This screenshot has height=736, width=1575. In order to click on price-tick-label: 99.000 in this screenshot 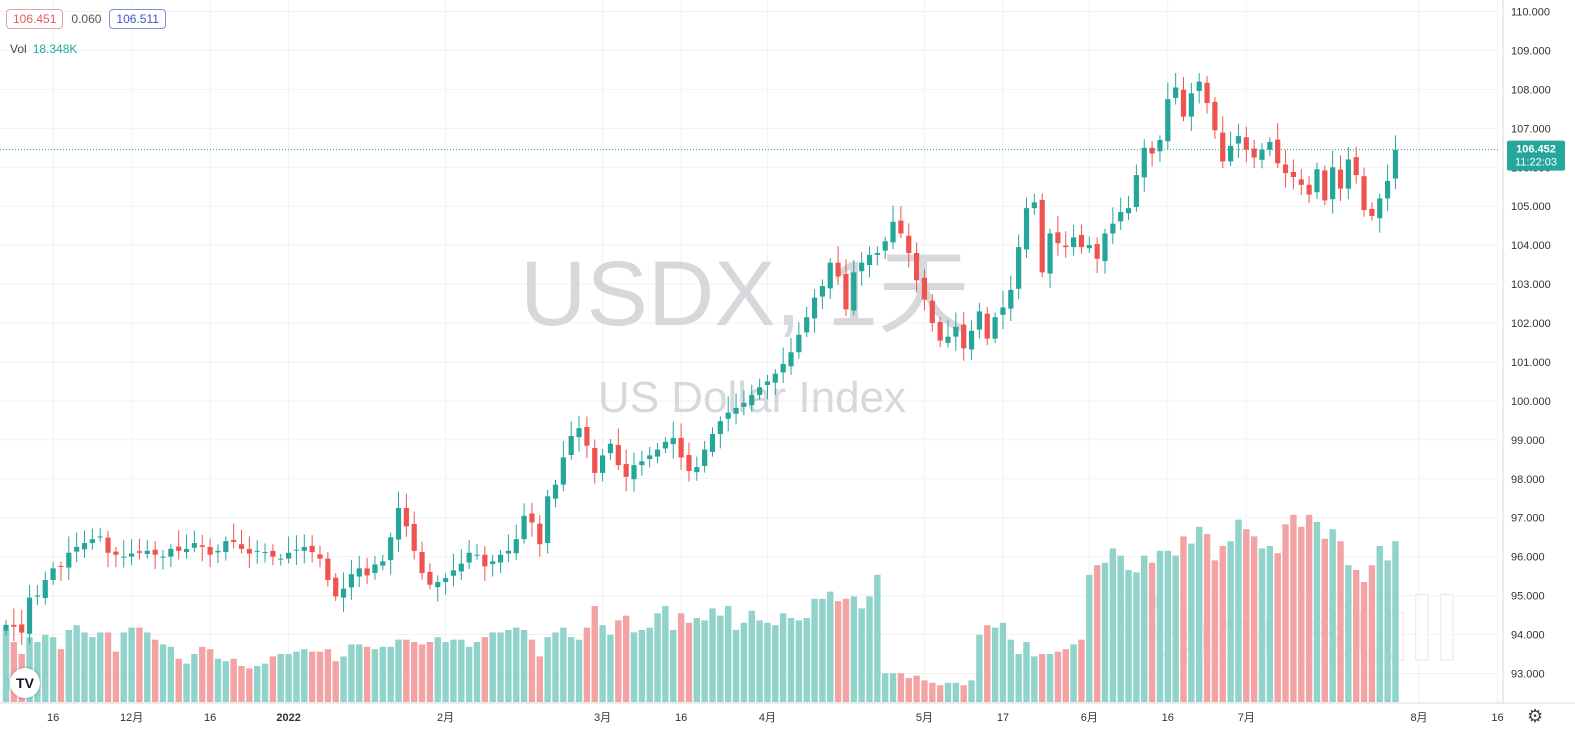, I will do `click(1528, 441)`.